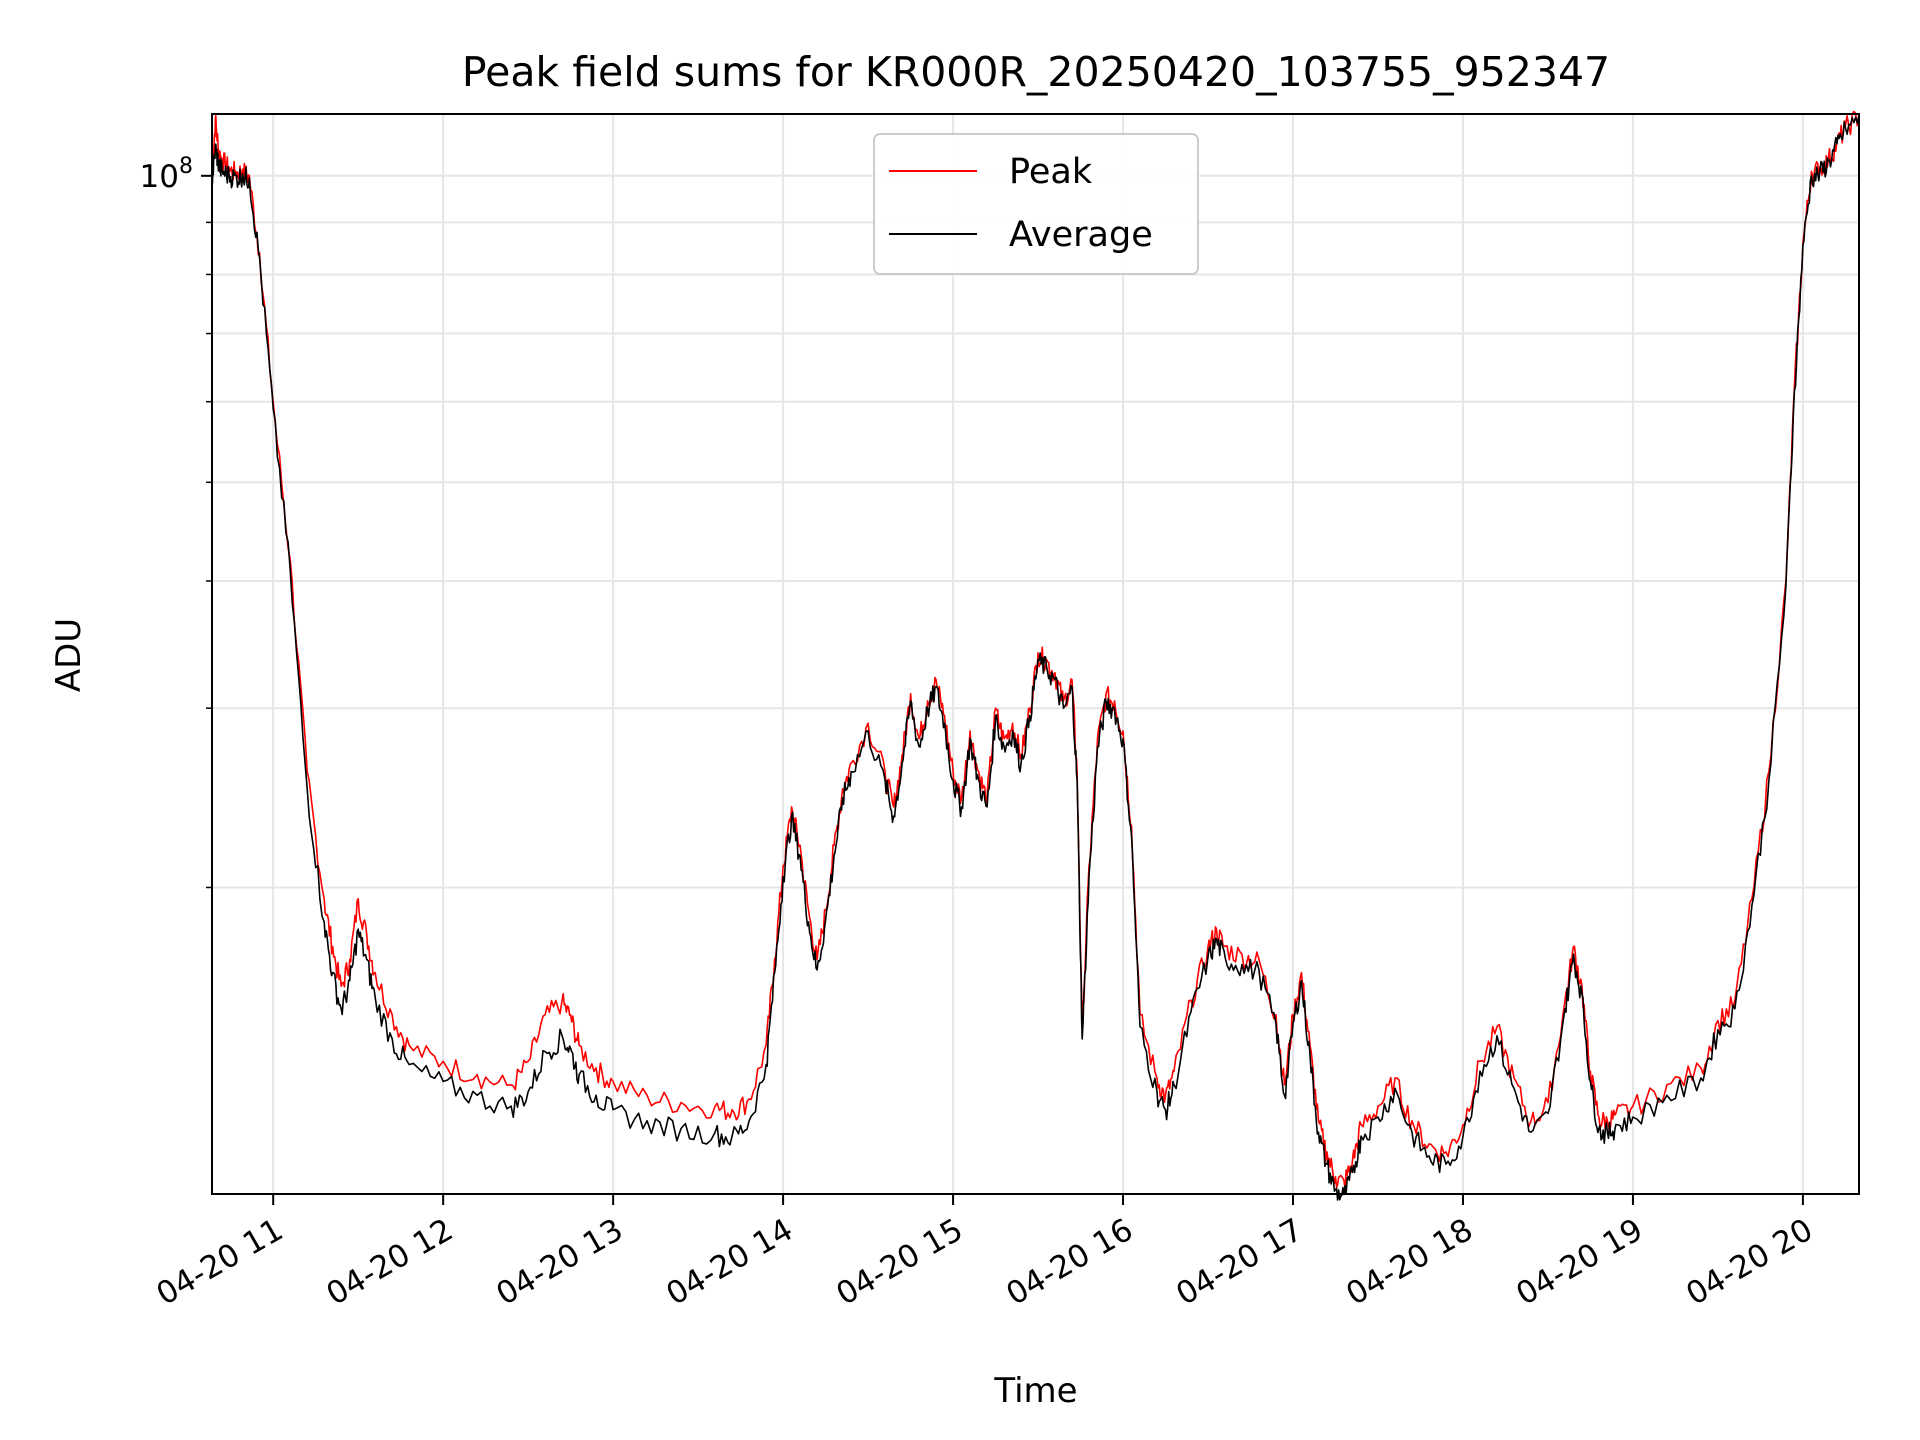 Image resolution: width=1920 pixels, height=1440 pixels. Describe the element at coordinates (1051, 172) in the screenshot. I see `legend-label-peak: Peak` at that location.